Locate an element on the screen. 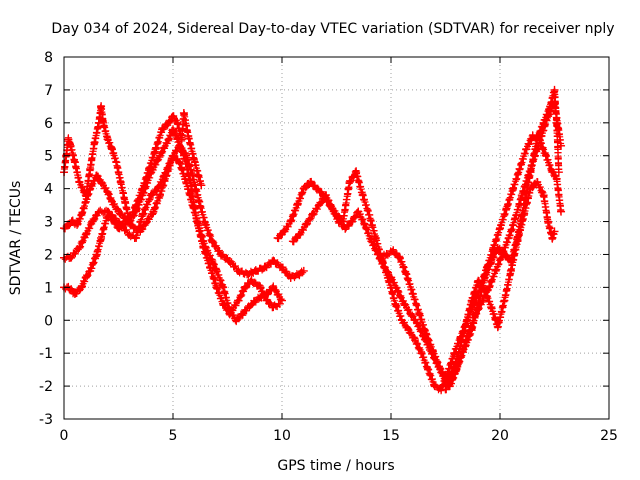  x-tick-label: 5 is located at coordinates (173, 436).